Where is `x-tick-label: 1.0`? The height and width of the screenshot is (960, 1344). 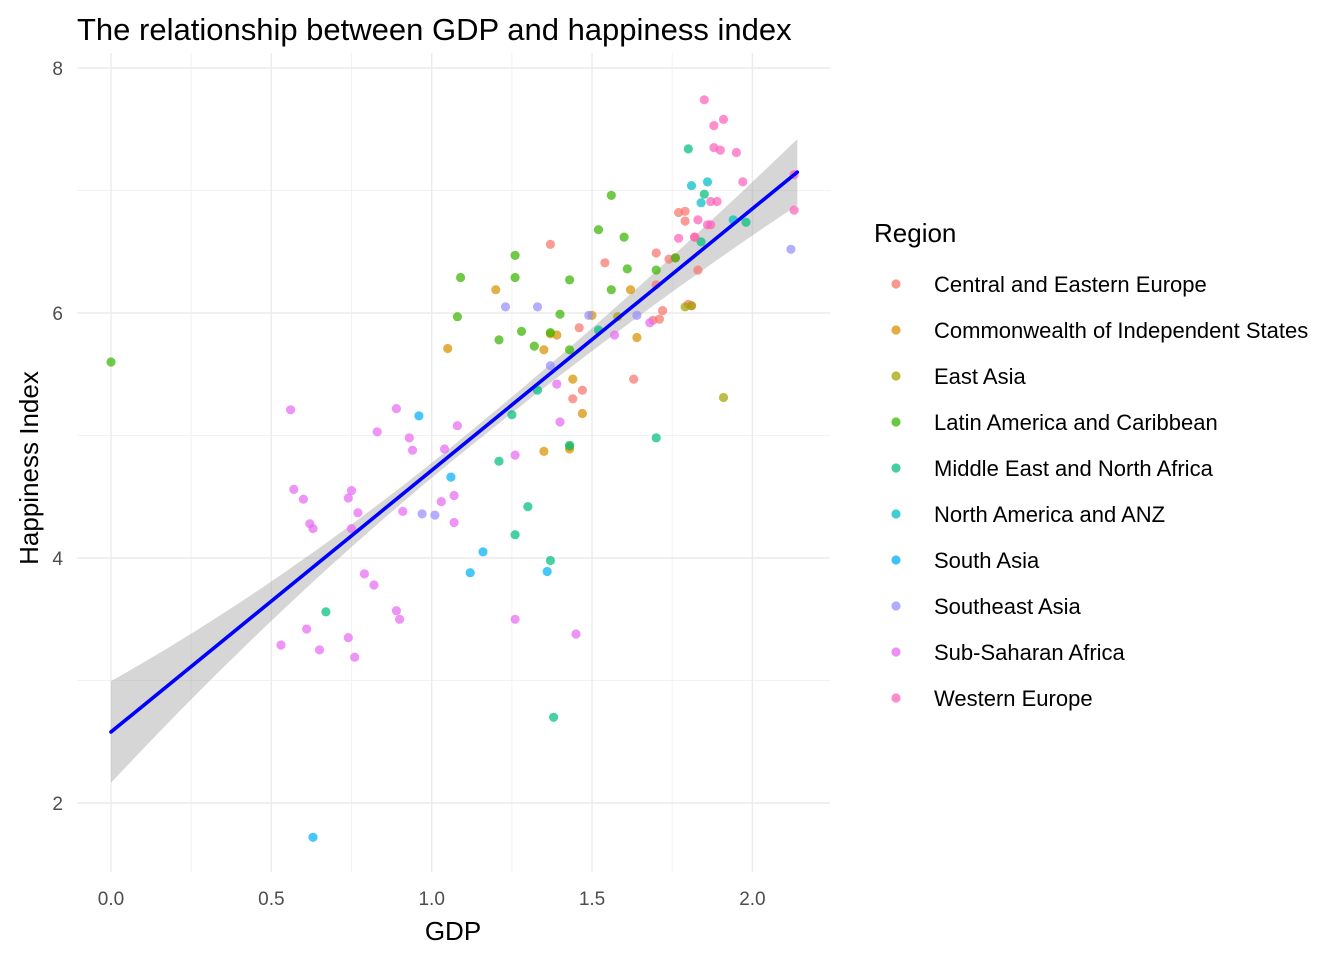
x-tick-label: 1.0 is located at coordinates (431, 899).